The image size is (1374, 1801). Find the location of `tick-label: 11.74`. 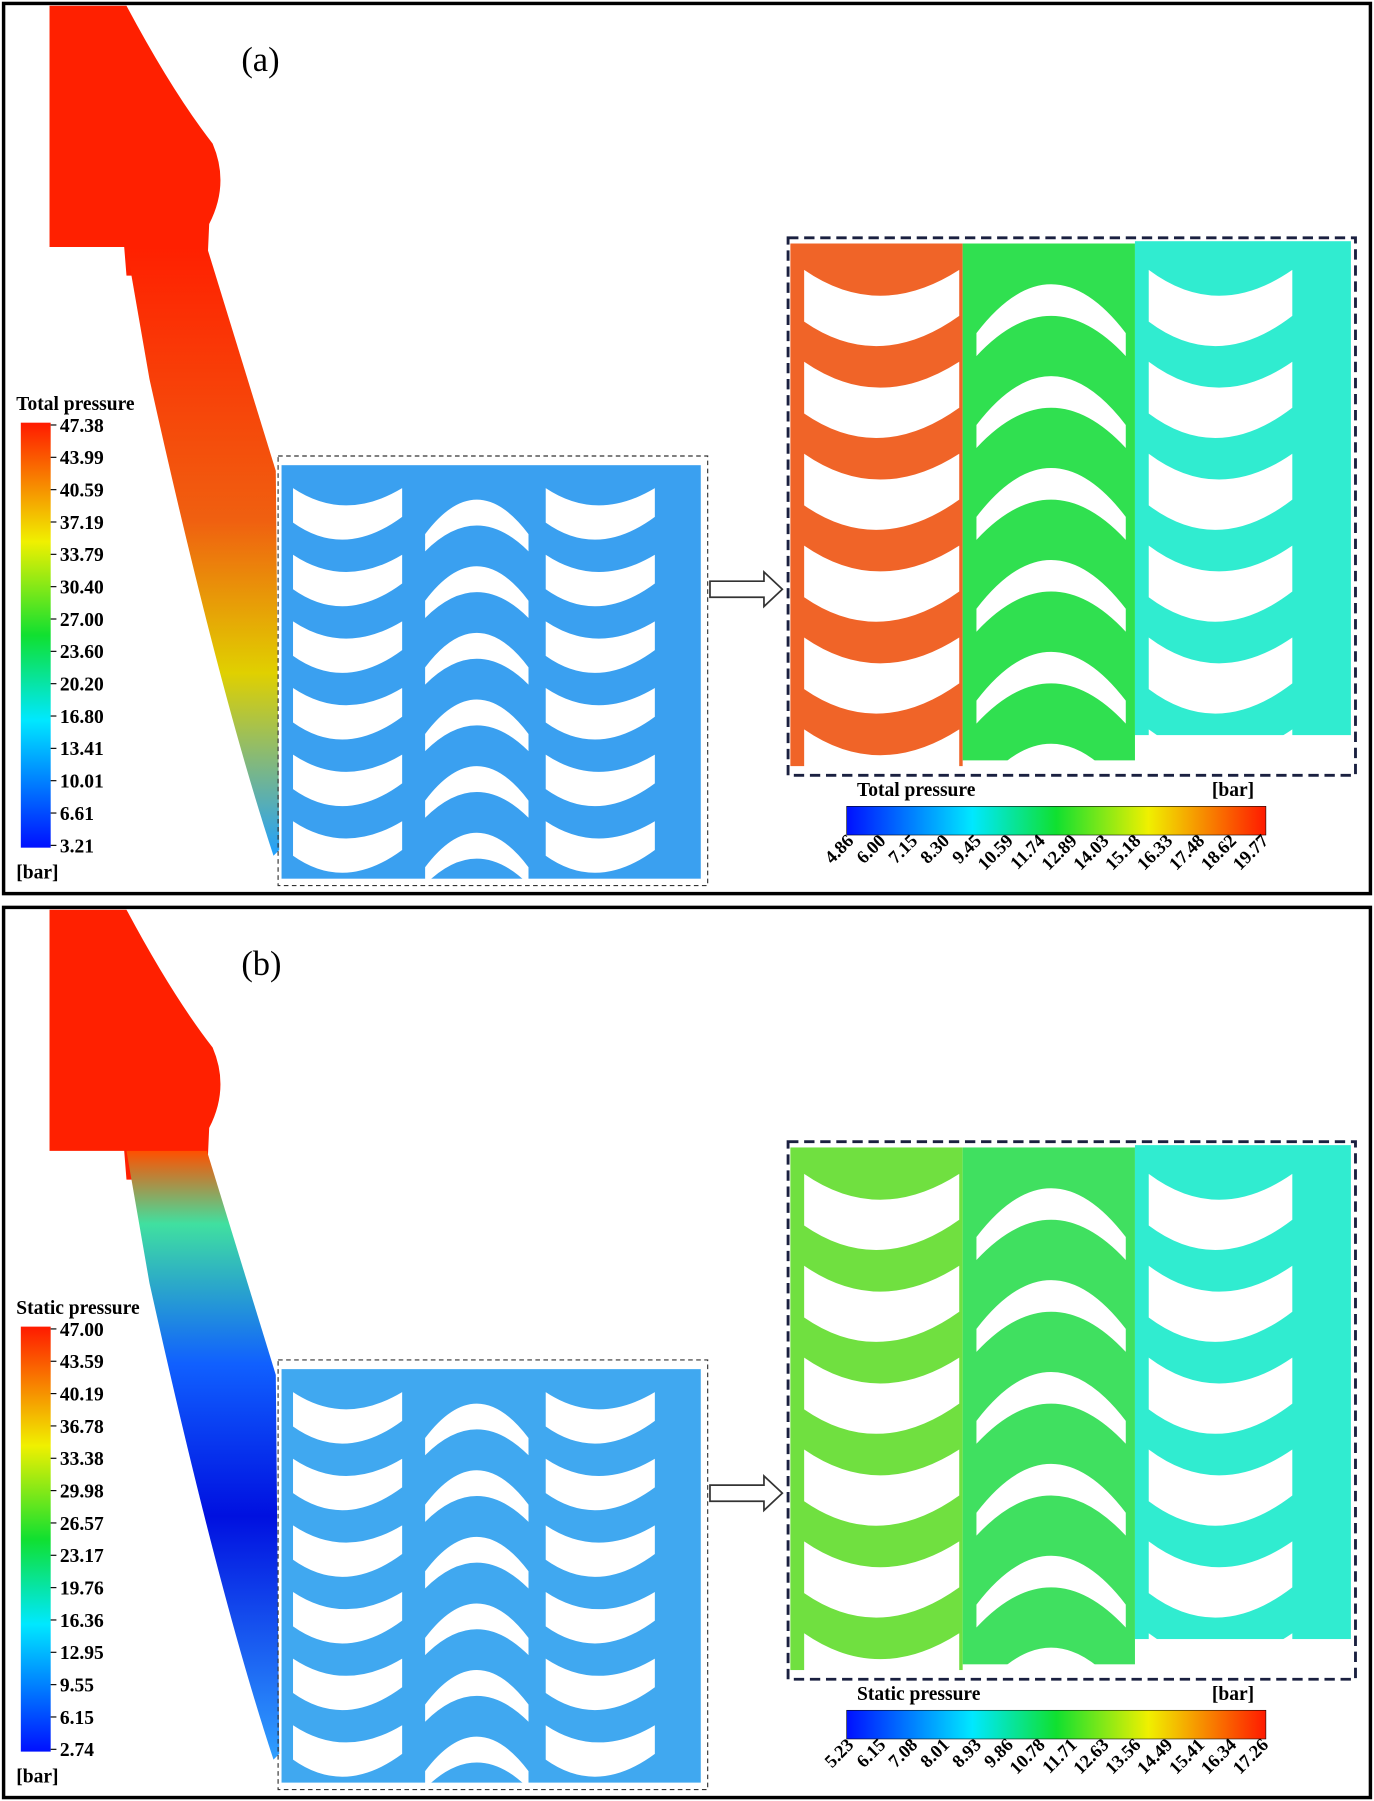

tick-label: 11.74 is located at coordinates (1027, 852).